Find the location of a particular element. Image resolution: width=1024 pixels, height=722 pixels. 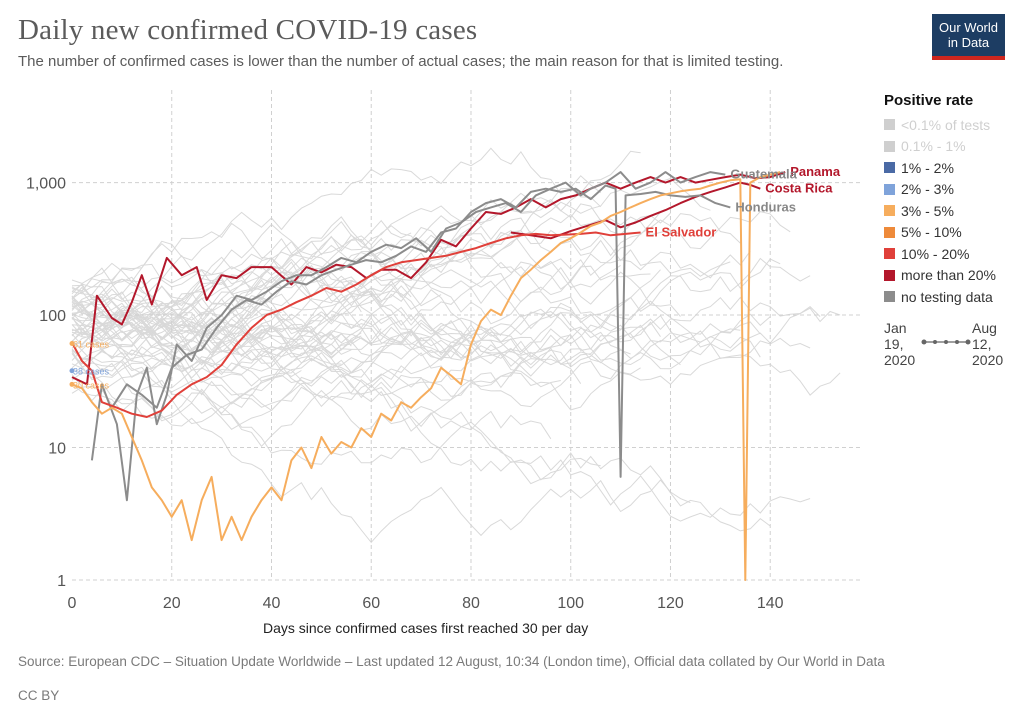

timeline-start-label: Jan 19, 2020 is located at coordinates (900, 344).